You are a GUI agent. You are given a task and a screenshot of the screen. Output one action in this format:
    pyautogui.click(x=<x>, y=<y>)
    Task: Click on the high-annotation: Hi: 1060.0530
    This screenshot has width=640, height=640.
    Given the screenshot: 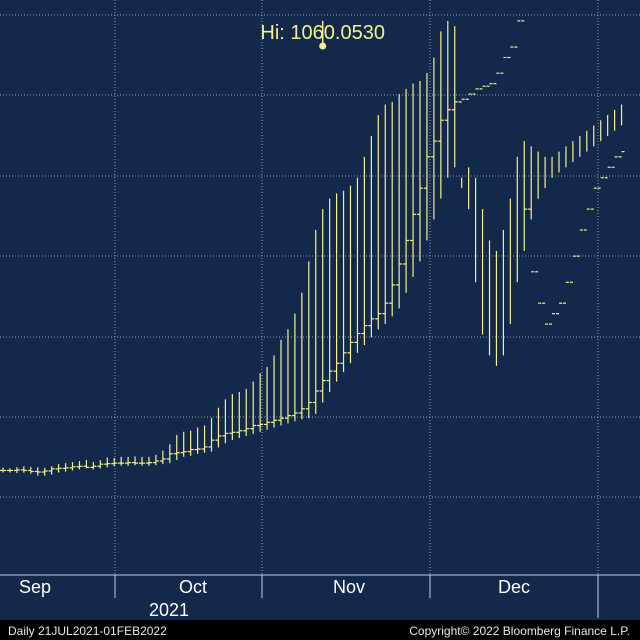 What is the action you would take?
    pyautogui.click(x=322, y=35)
    